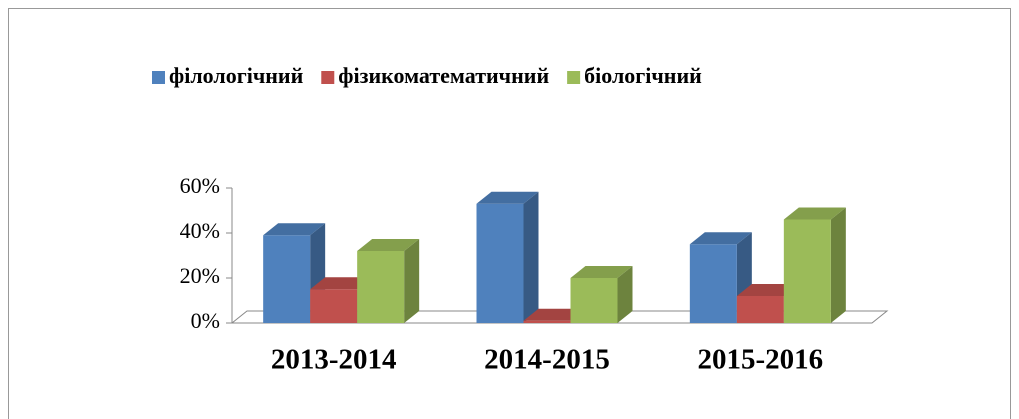 The width and height of the screenshot is (1019, 419). I want to click on y-tick-label: 0%, so click(205, 320).